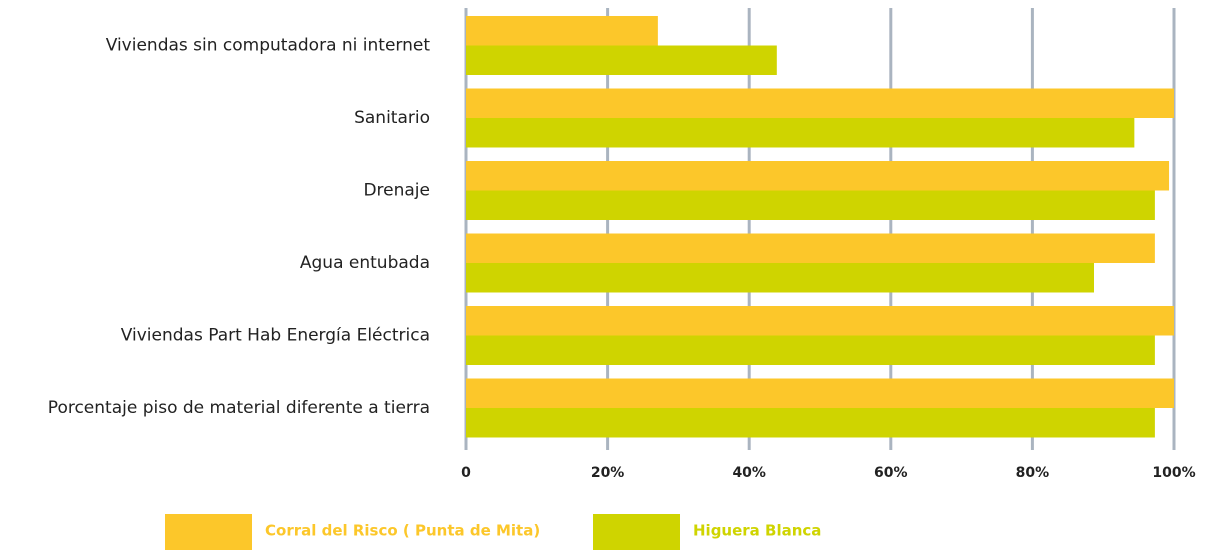 The image size is (1211, 550). What do you see at coordinates (749, 473) in the screenshot?
I see `x-tick-label: 40%` at bounding box center [749, 473].